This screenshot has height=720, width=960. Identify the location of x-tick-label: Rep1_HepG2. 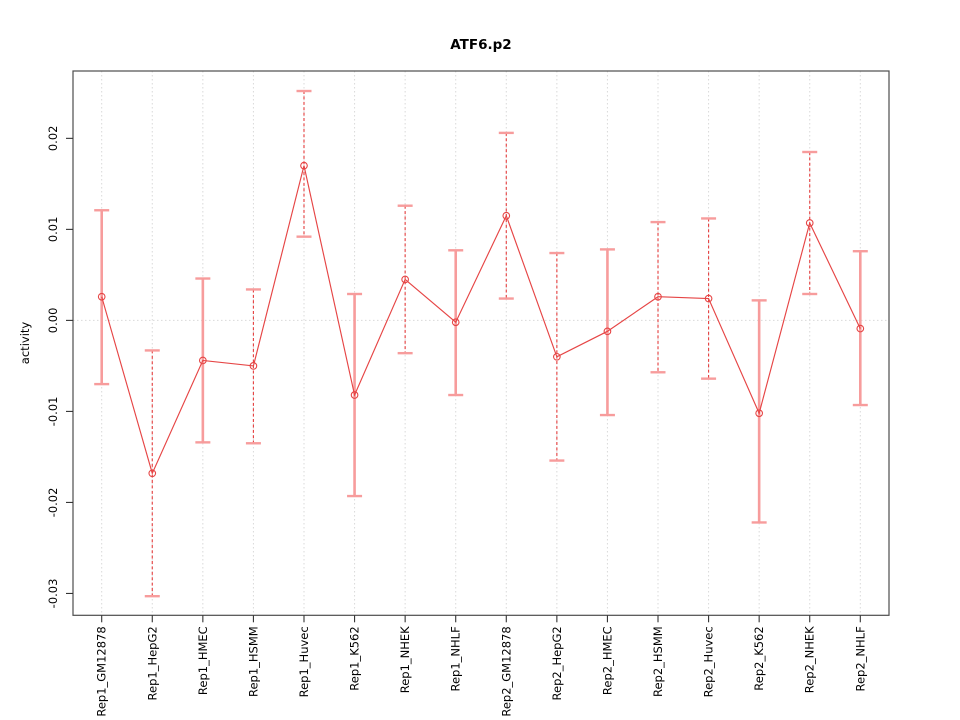
(152, 663).